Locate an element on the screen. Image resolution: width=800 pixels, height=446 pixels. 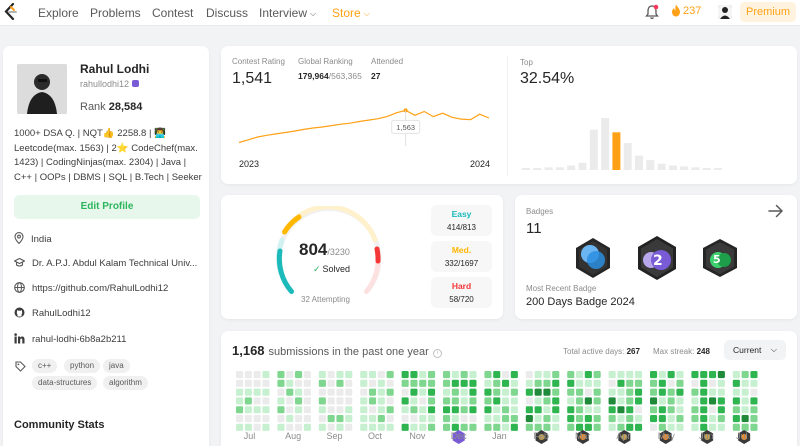
avatar is located at coordinates (725, 12).